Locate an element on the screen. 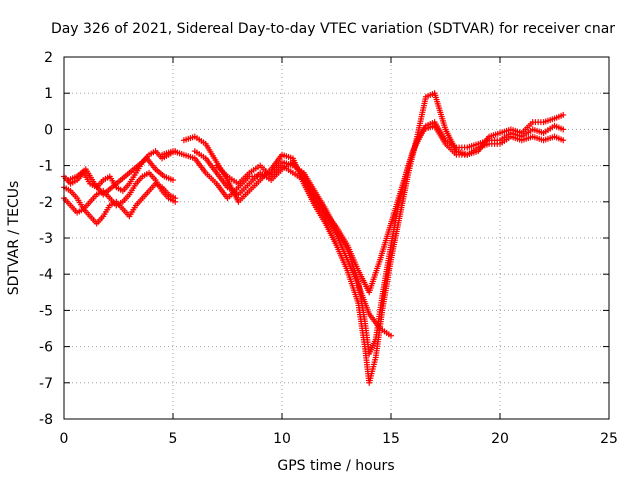 This screenshot has height=480, width=640. y-tick-label: -6 is located at coordinates (46, 348).